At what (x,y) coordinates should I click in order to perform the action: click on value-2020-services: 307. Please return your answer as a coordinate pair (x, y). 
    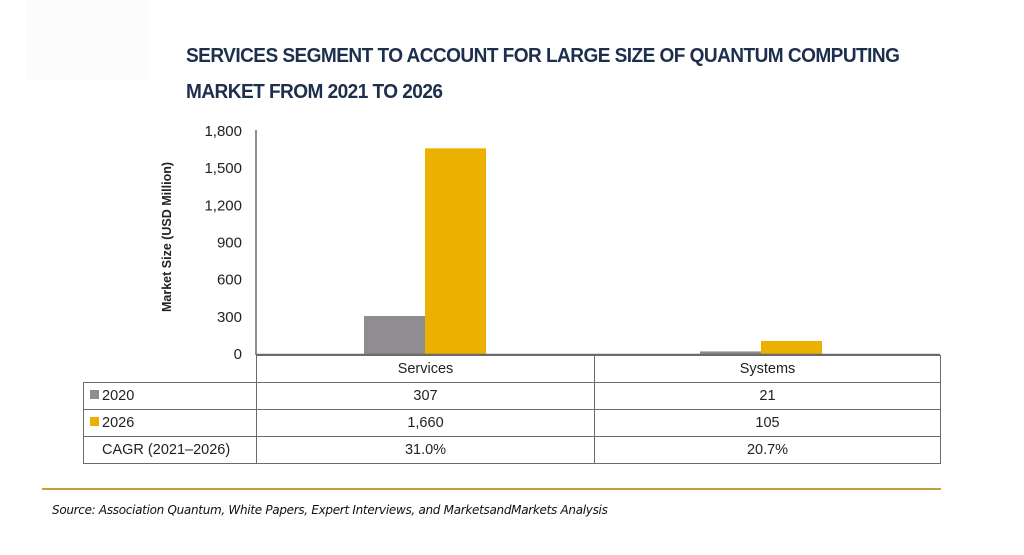
    Looking at the image, I should click on (425, 396).